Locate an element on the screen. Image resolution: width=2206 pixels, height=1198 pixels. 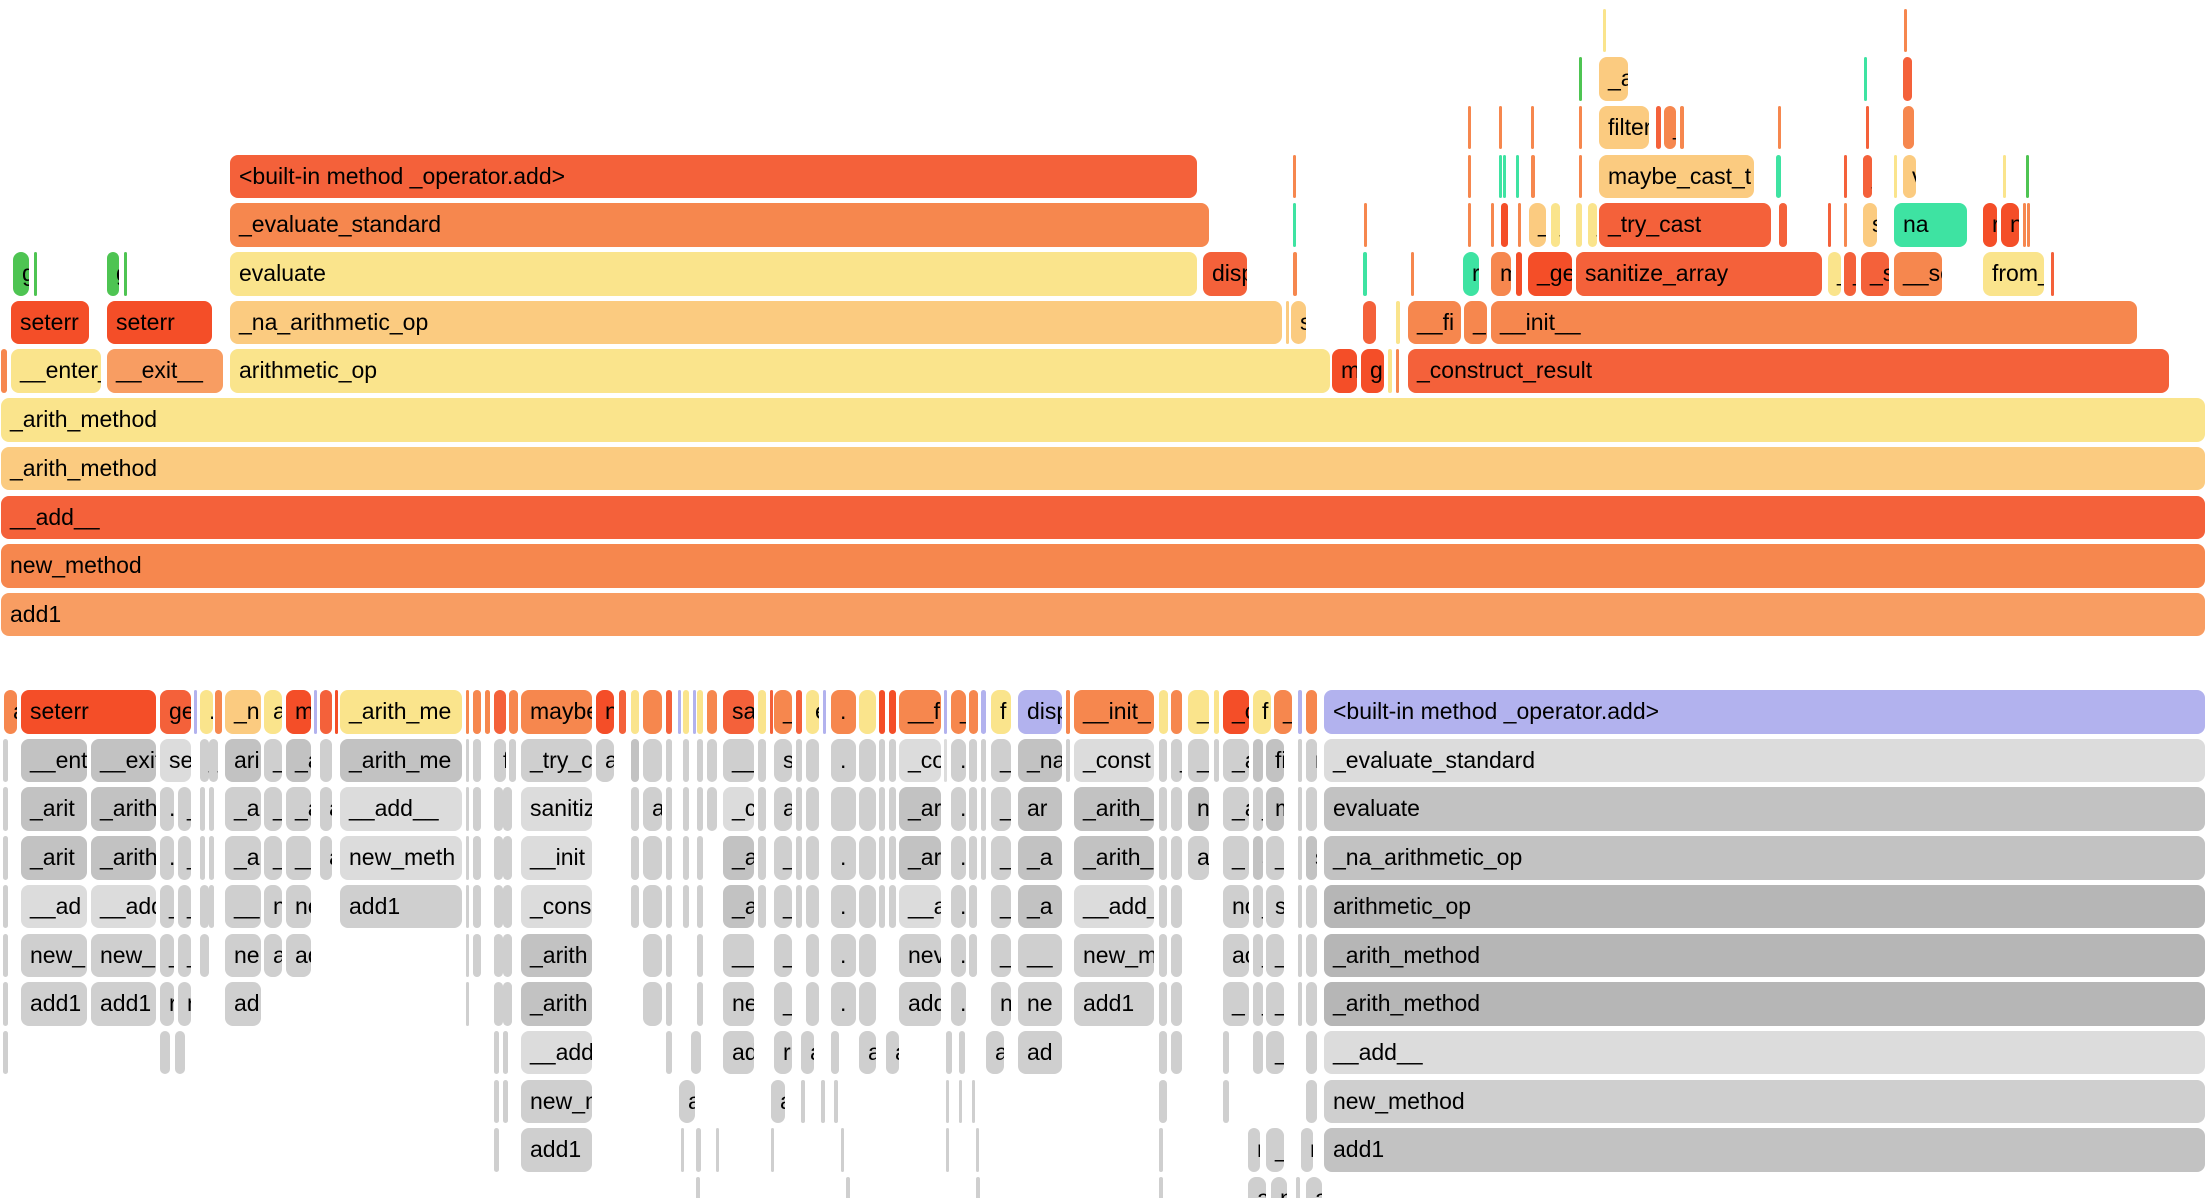
flame-frame: __se is located at coordinates (1918, 274).